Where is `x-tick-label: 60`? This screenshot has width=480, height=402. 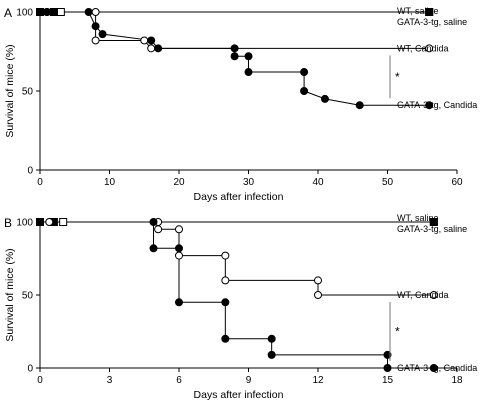 x-tick-label: 60 is located at coordinates (457, 182).